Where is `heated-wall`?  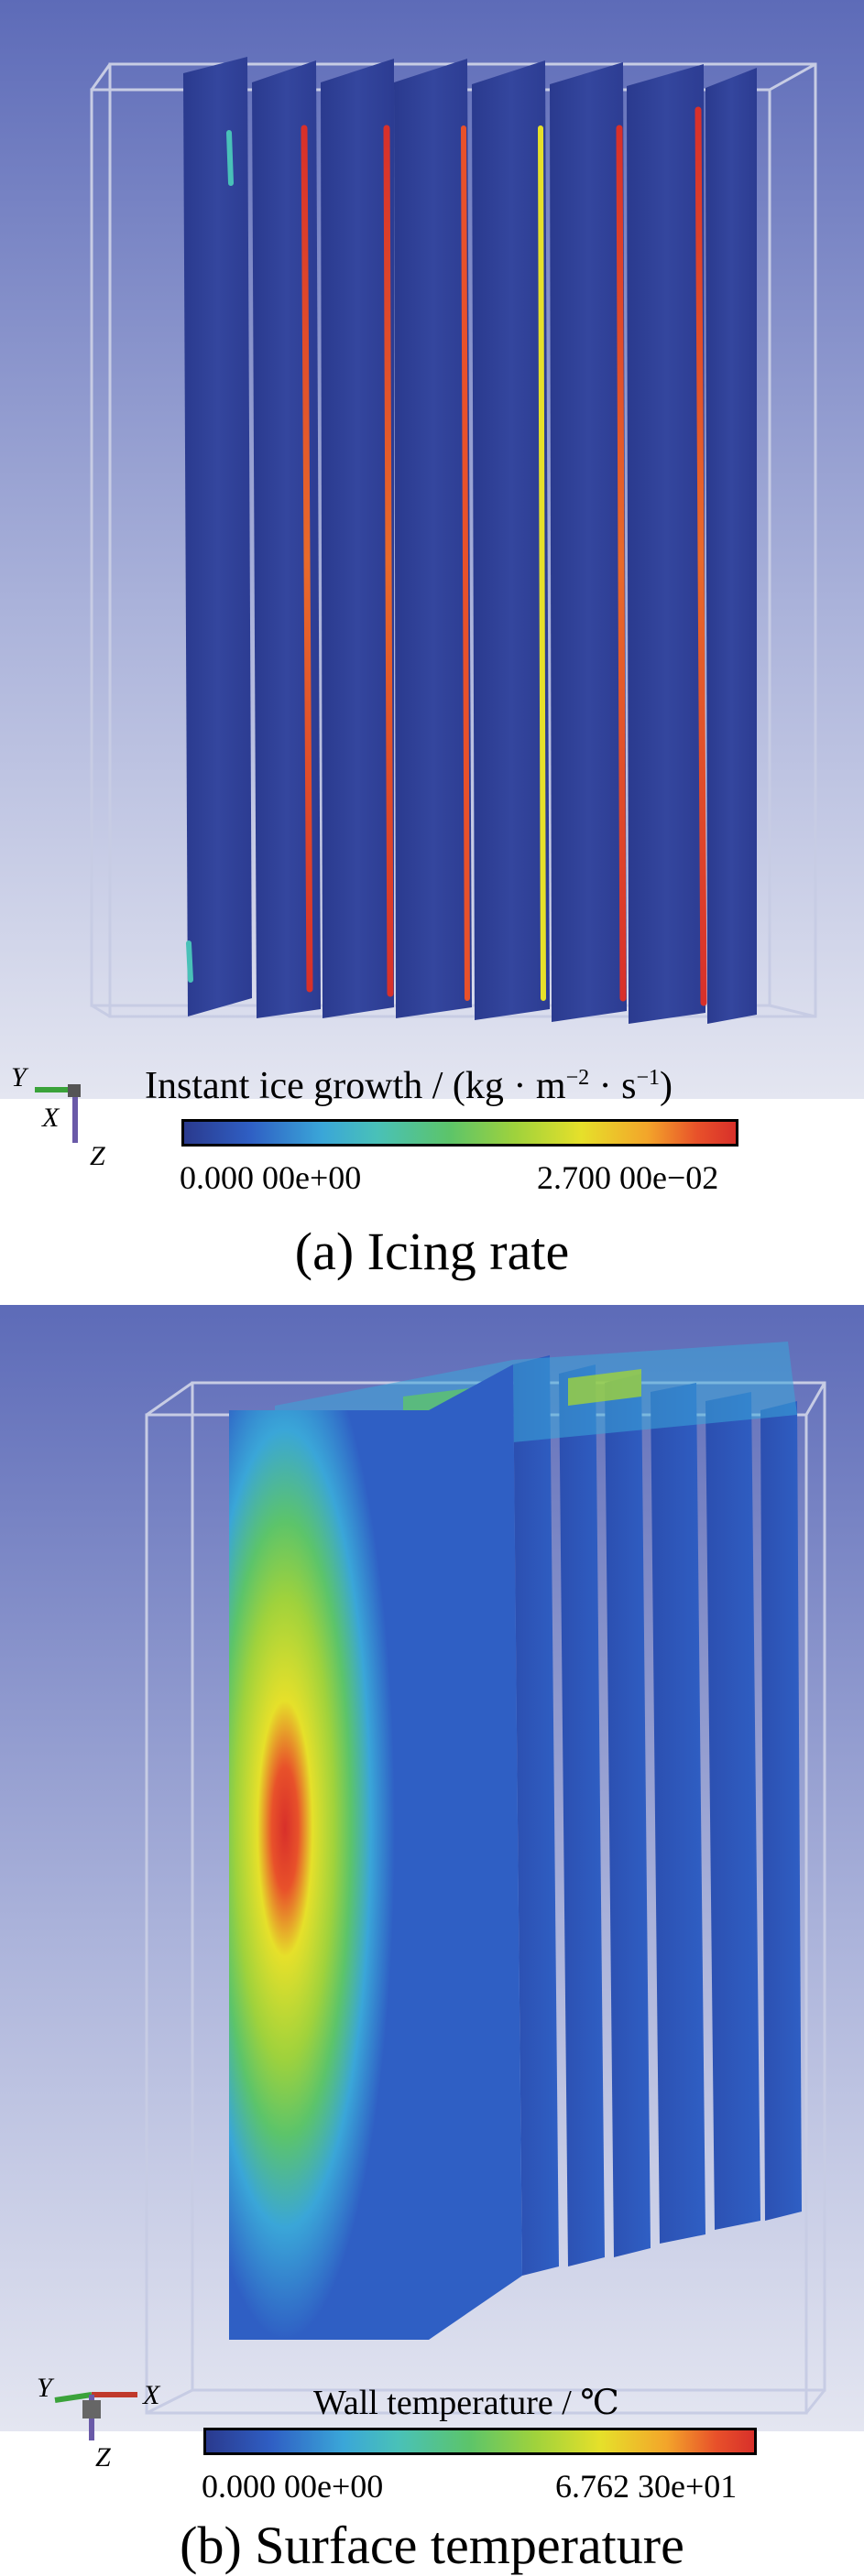
heated-wall is located at coordinates (329, 1875).